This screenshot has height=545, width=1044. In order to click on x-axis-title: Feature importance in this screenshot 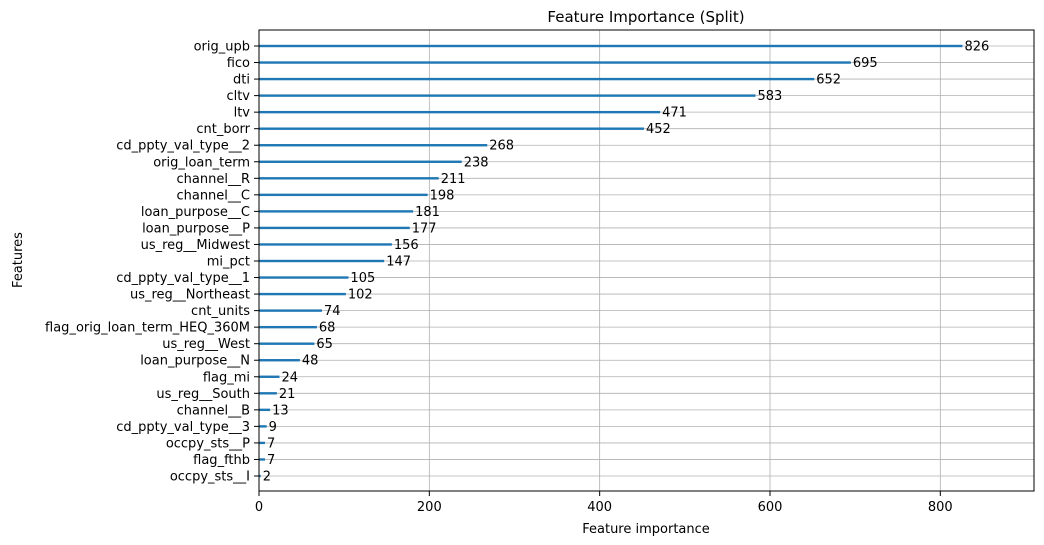, I will do `click(646, 529)`.